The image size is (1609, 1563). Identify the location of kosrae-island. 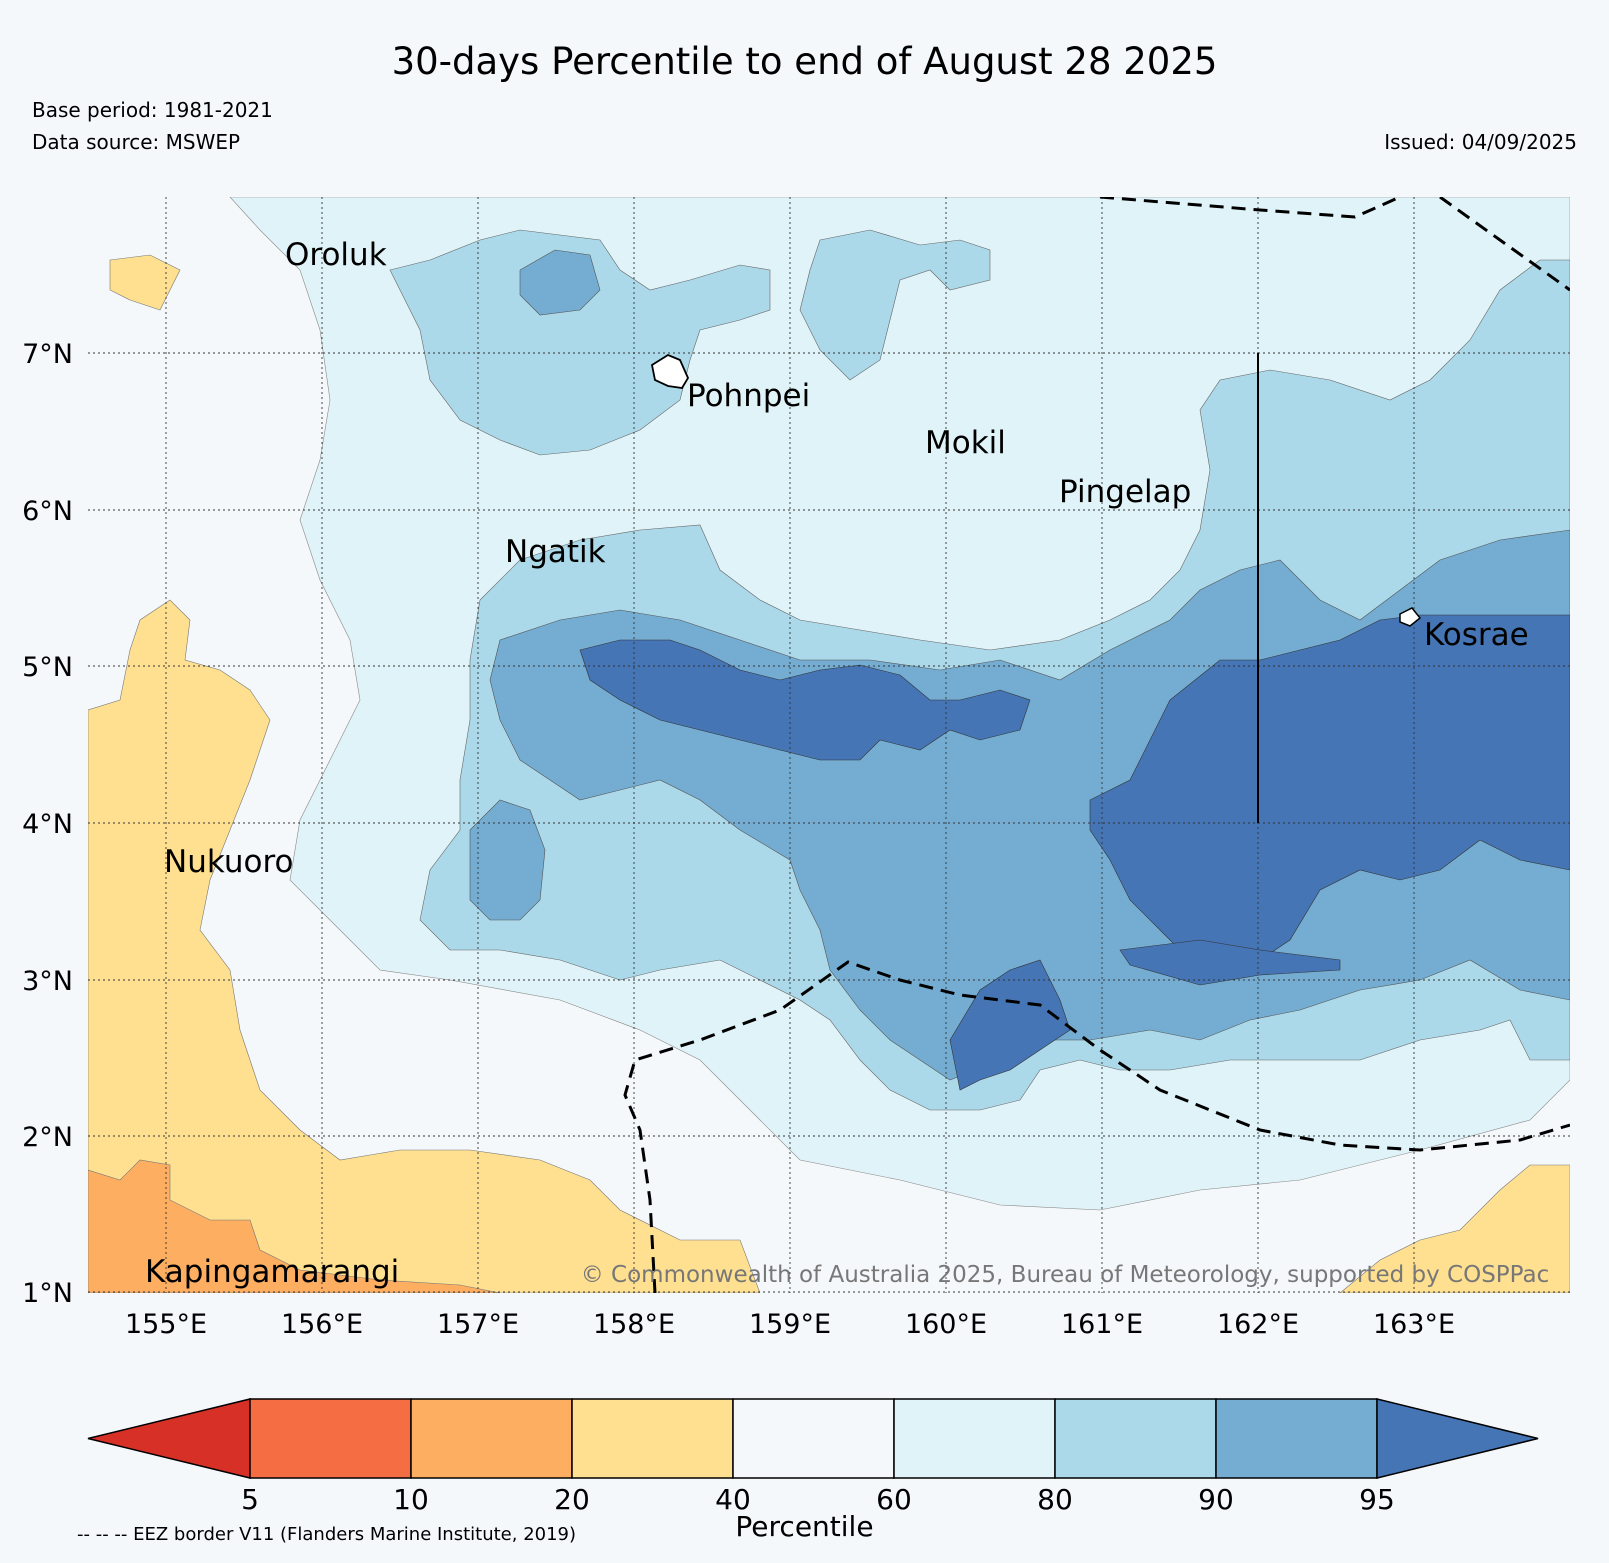
(1410, 617).